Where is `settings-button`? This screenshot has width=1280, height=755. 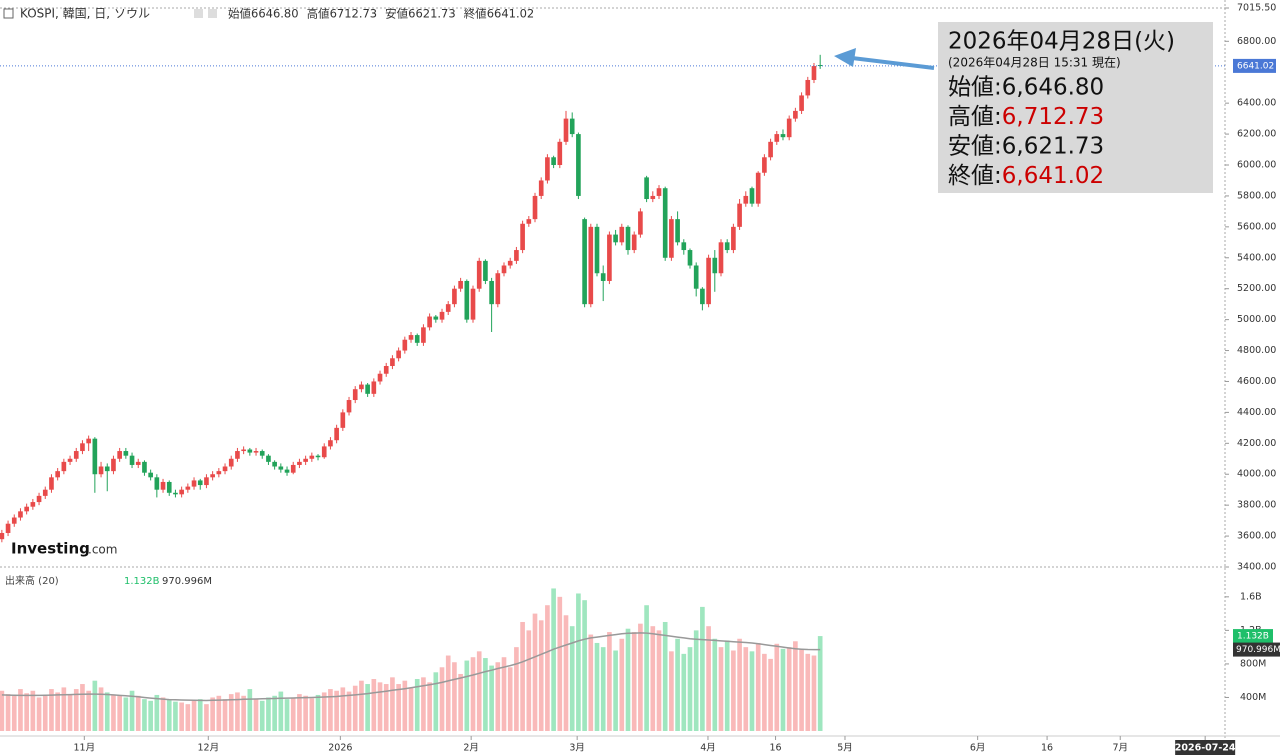
settings-button is located at coordinates (198, 13).